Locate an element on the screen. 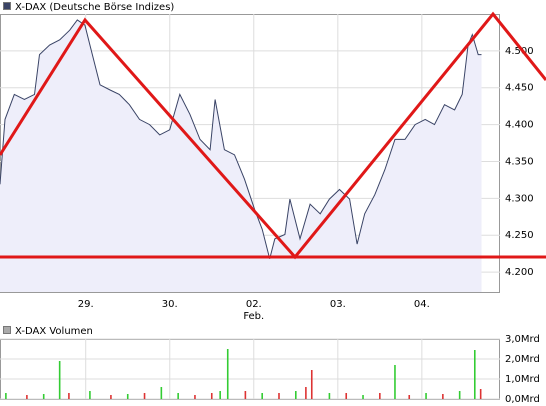  x-tick-label: 03. is located at coordinates (338, 304).